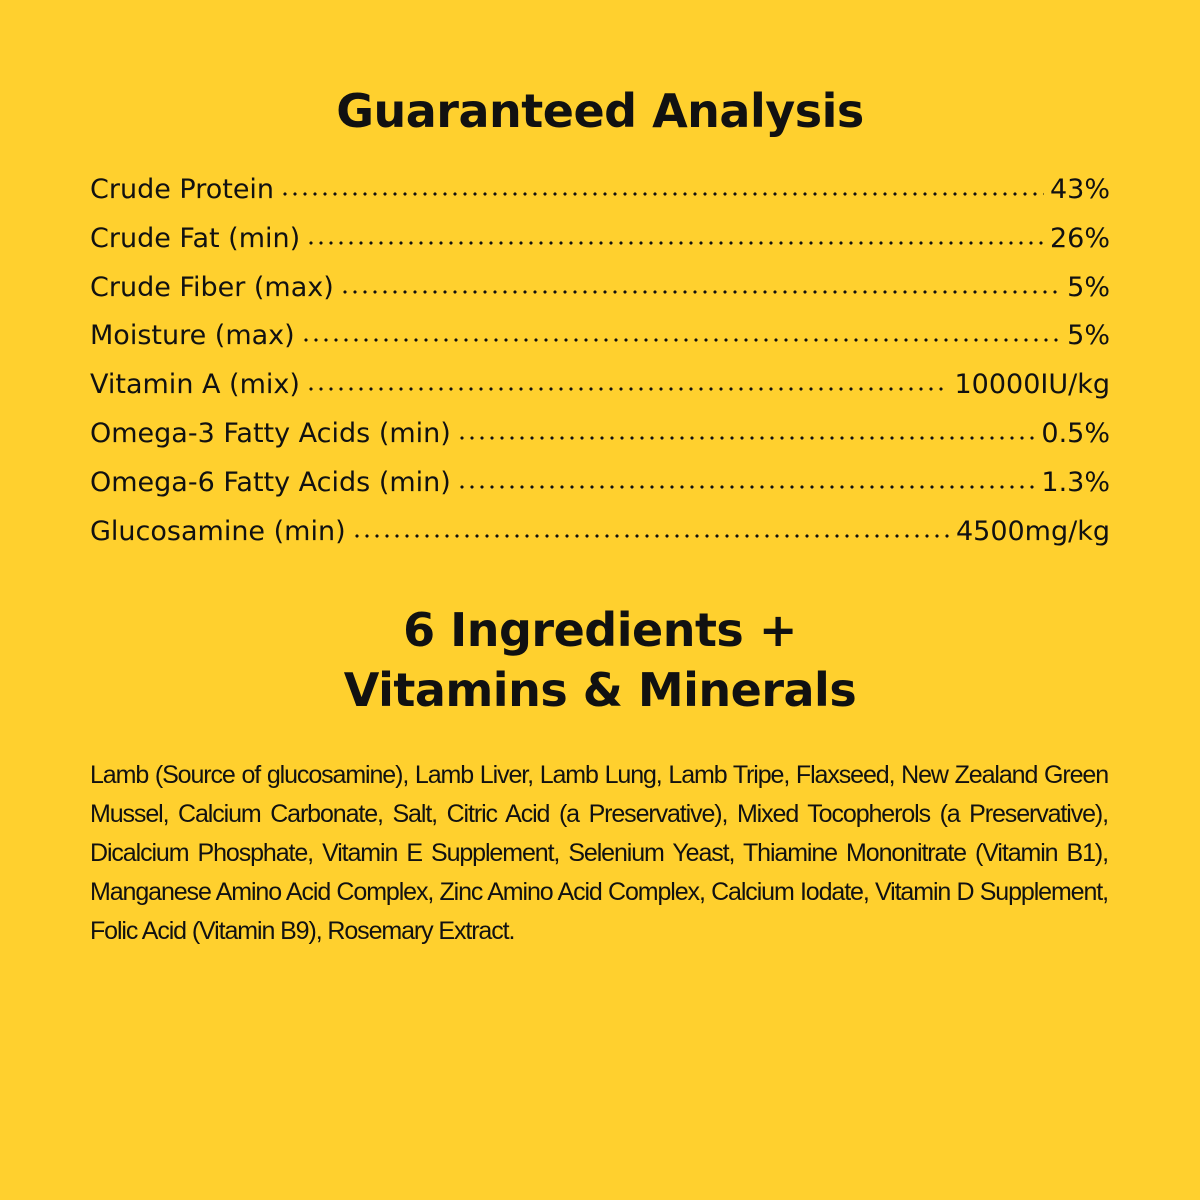 The height and width of the screenshot is (1200, 1200). I want to click on nutrient-name: Vitamin A (mix), so click(195, 385).